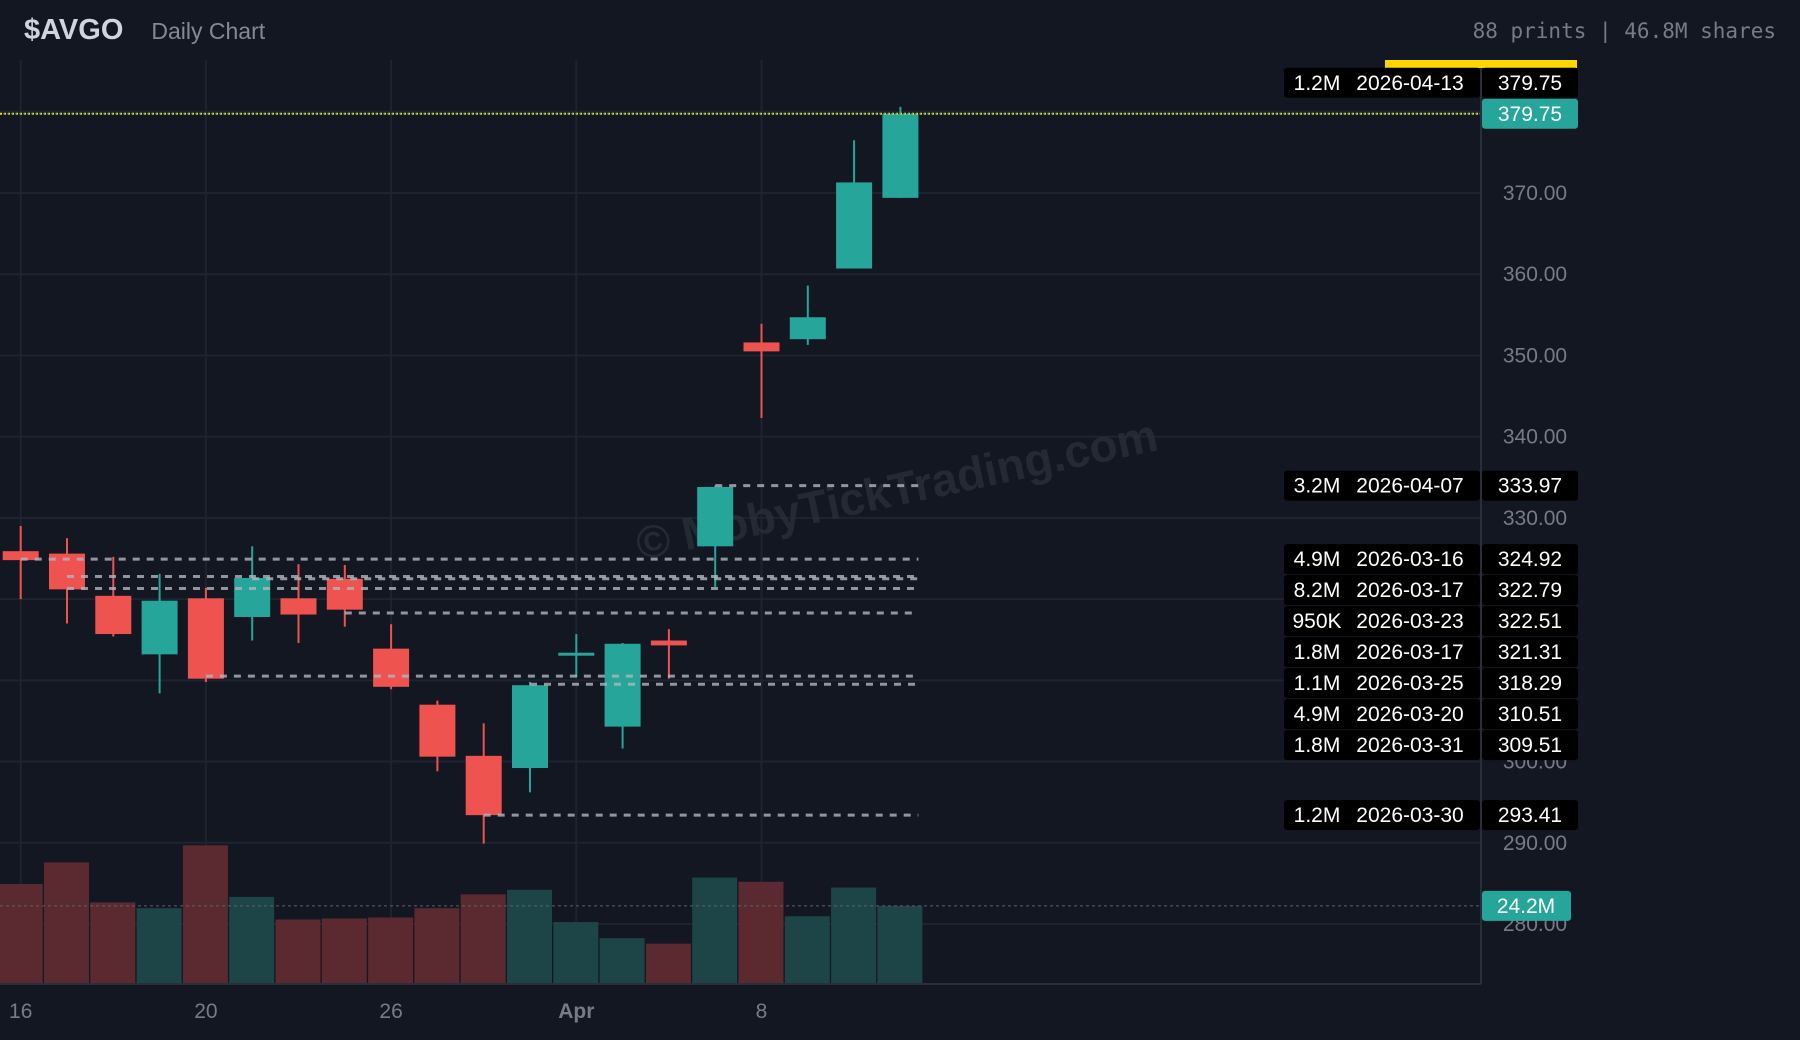 The image size is (1800, 1040). I want to click on offscreen-print-marker, so click(1481, 64).